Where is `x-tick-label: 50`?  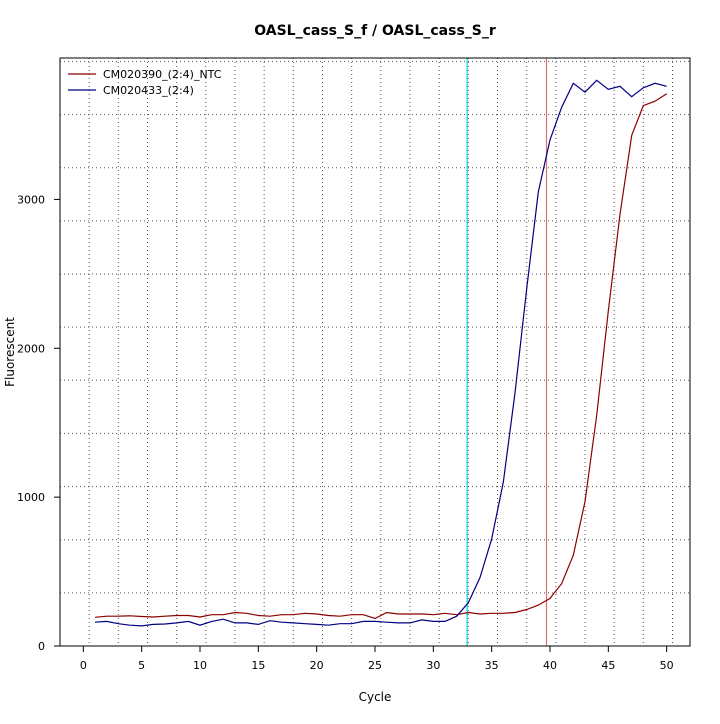 x-tick-label: 50 is located at coordinates (667, 665).